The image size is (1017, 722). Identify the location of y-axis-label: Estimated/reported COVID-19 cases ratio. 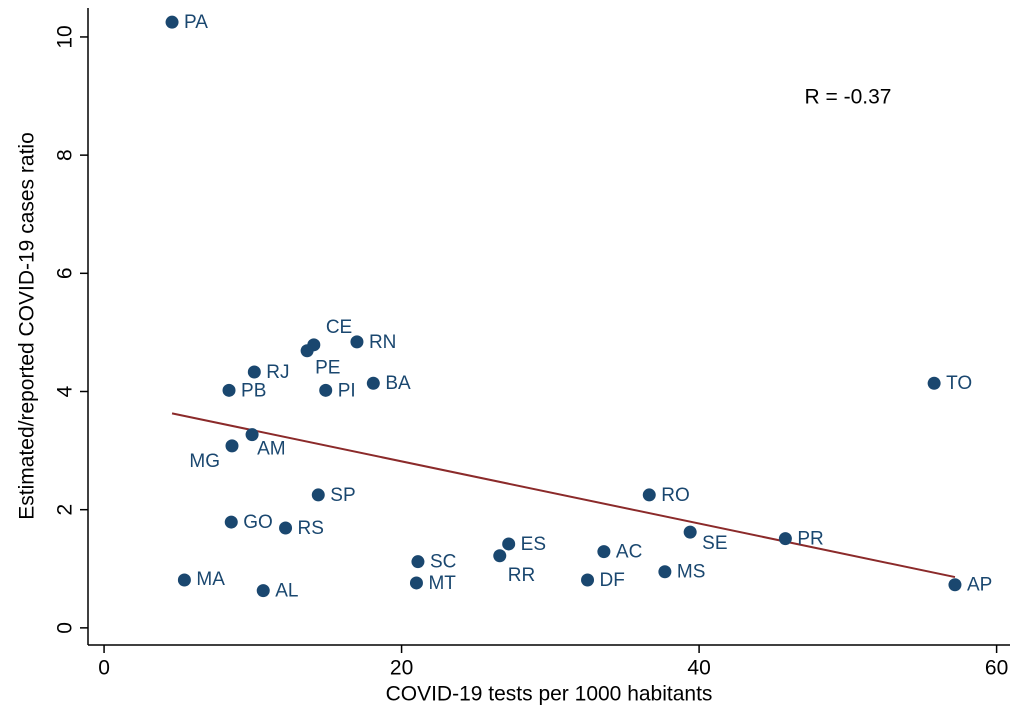
(27, 326).